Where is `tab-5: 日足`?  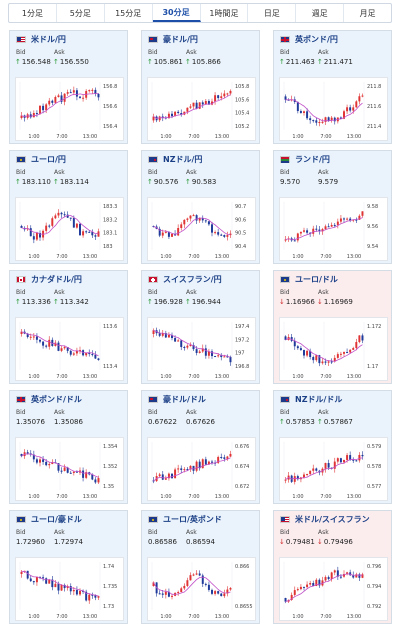 tab-5: 日足 is located at coordinates (272, 13).